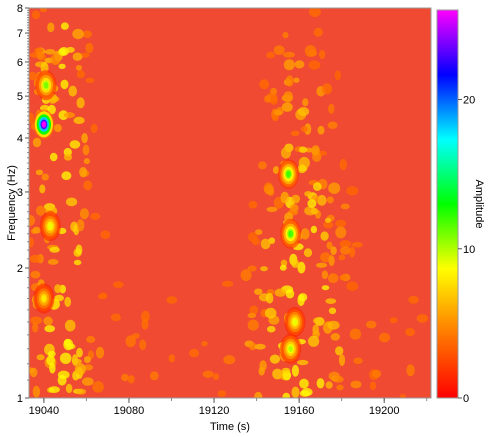 The image size is (499, 437). Describe the element at coordinates (20, 63) in the screenshot. I see `y-tick-label: 6` at that location.